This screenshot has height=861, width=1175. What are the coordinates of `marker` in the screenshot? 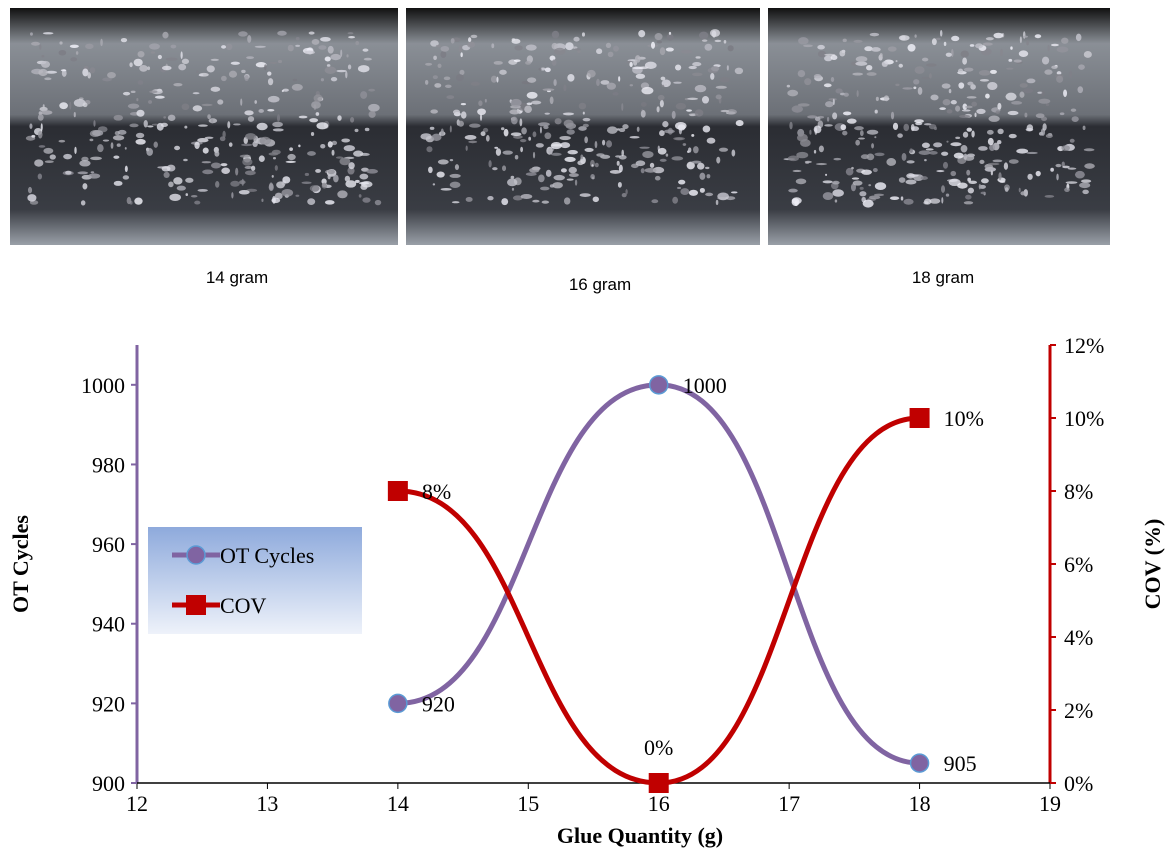 It's located at (398, 703).